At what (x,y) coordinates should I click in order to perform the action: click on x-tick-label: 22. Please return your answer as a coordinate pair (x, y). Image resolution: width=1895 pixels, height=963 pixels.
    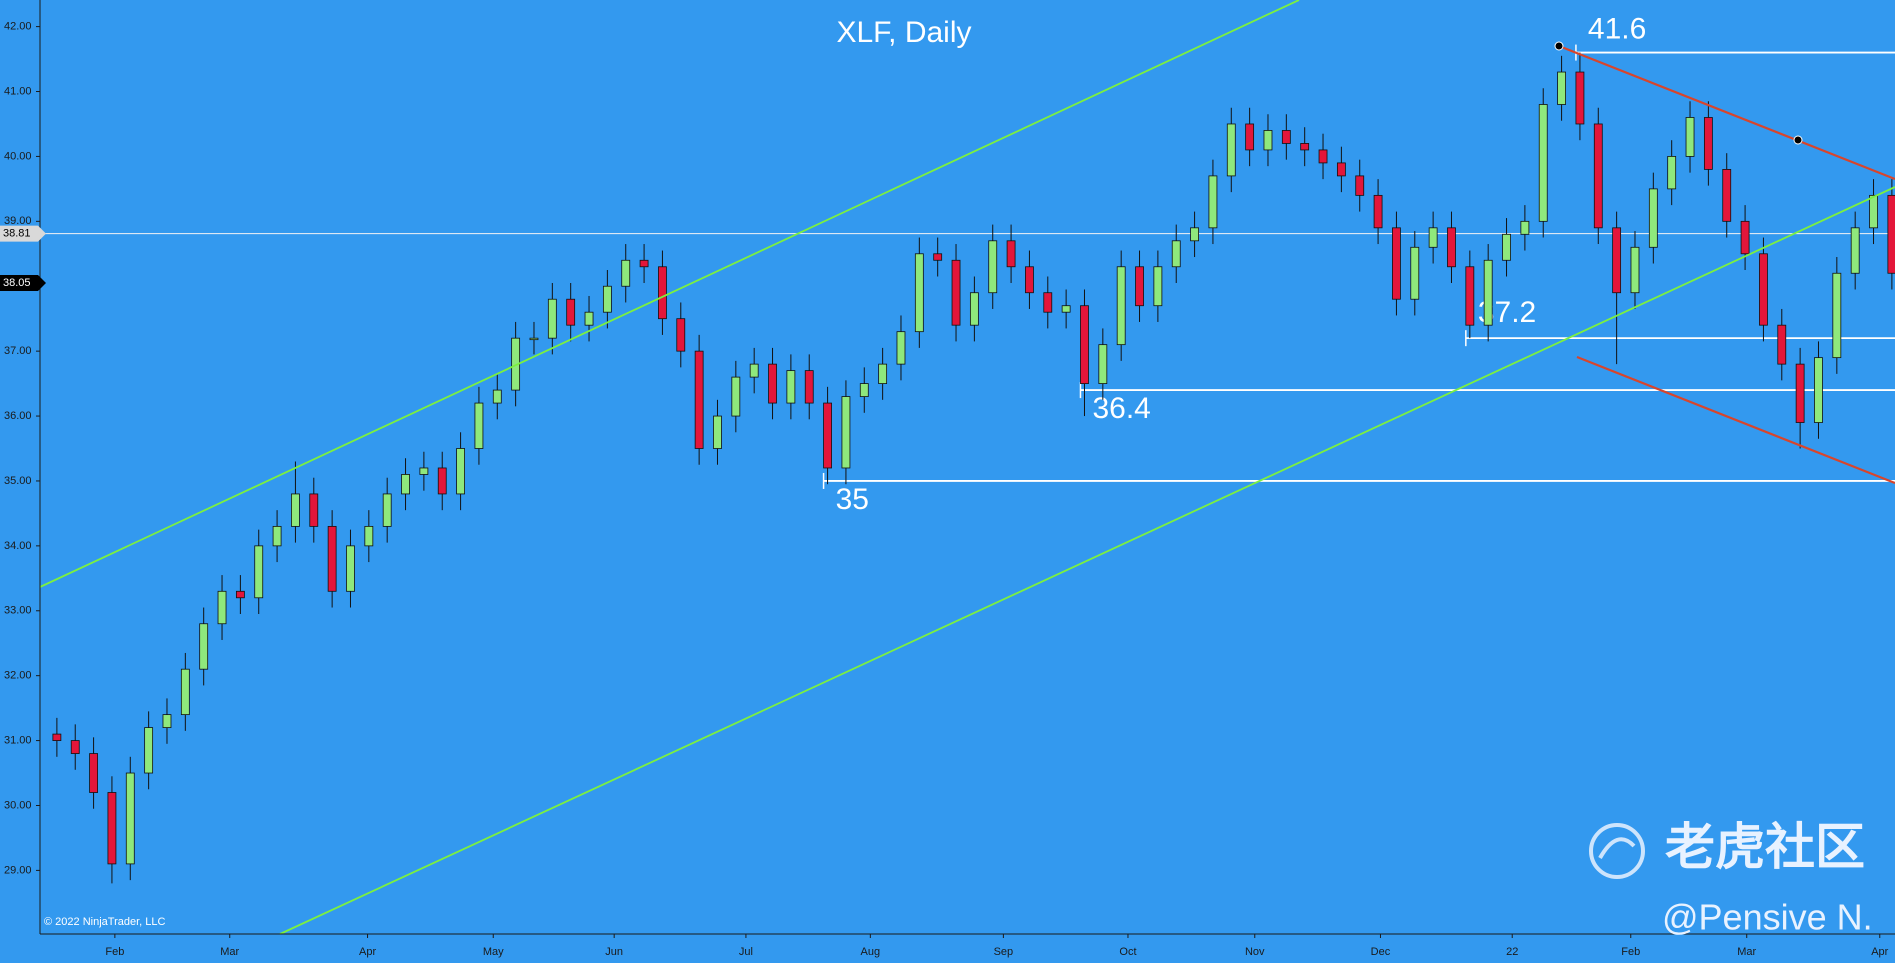
    Looking at the image, I should click on (1512, 952).